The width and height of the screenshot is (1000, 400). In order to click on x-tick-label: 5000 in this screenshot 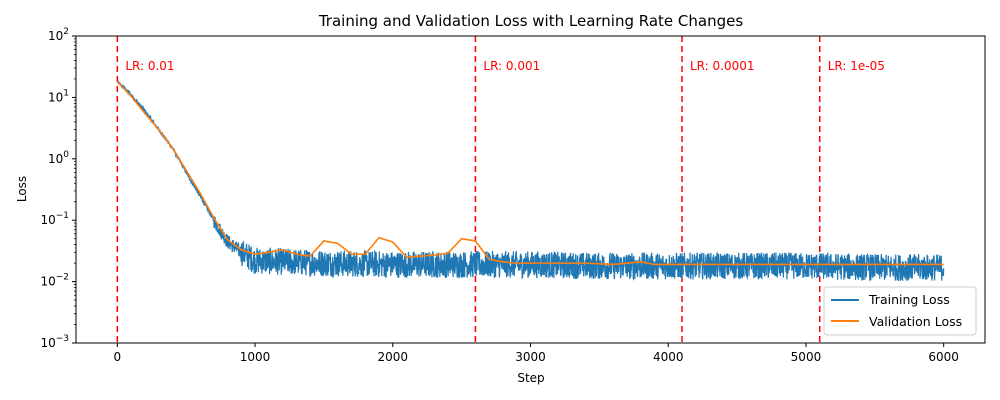, I will do `click(806, 357)`.